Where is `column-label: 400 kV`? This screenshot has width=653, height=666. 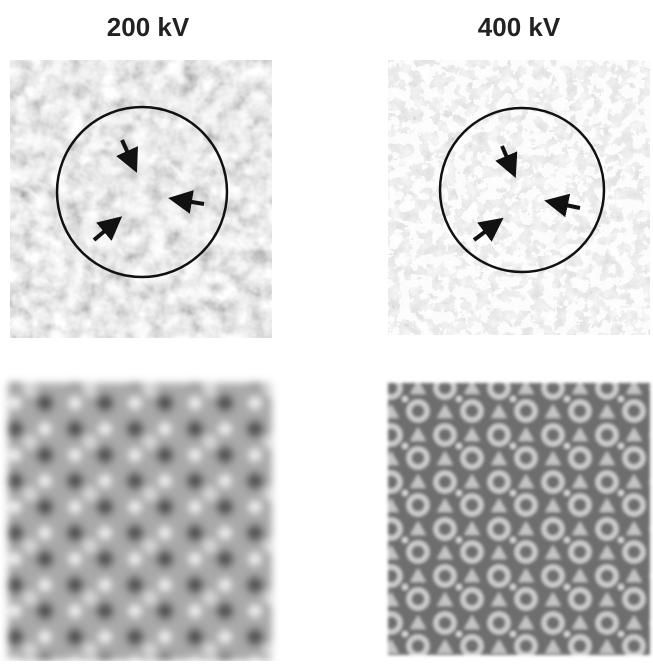
column-label: 400 kV is located at coordinates (519, 27).